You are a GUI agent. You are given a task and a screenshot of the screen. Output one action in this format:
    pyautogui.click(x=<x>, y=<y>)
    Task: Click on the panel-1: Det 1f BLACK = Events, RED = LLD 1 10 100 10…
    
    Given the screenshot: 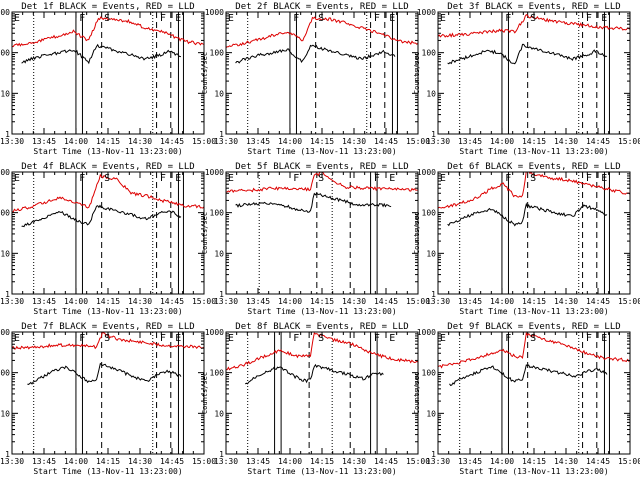 What is the action you would take?
    pyautogui.click(x=108, y=79)
    